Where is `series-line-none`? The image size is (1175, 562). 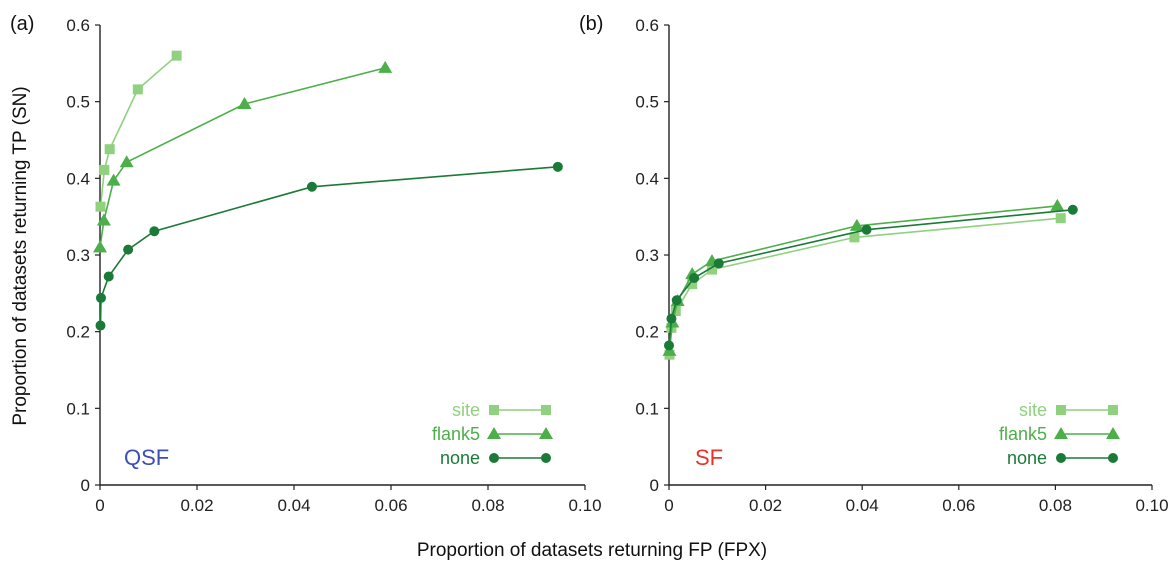
series-line-none is located at coordinates (328, 246).